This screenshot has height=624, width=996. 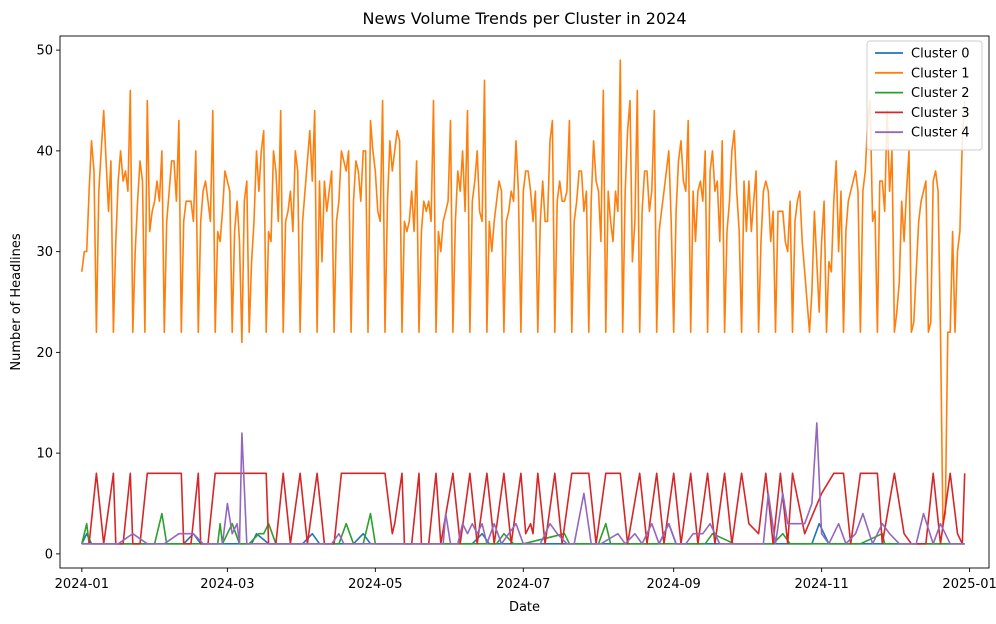 What do you see at coordinates (44, 151) in the screenshot?
I see `y-tick-label: 40` at bounding box center [44, 151].